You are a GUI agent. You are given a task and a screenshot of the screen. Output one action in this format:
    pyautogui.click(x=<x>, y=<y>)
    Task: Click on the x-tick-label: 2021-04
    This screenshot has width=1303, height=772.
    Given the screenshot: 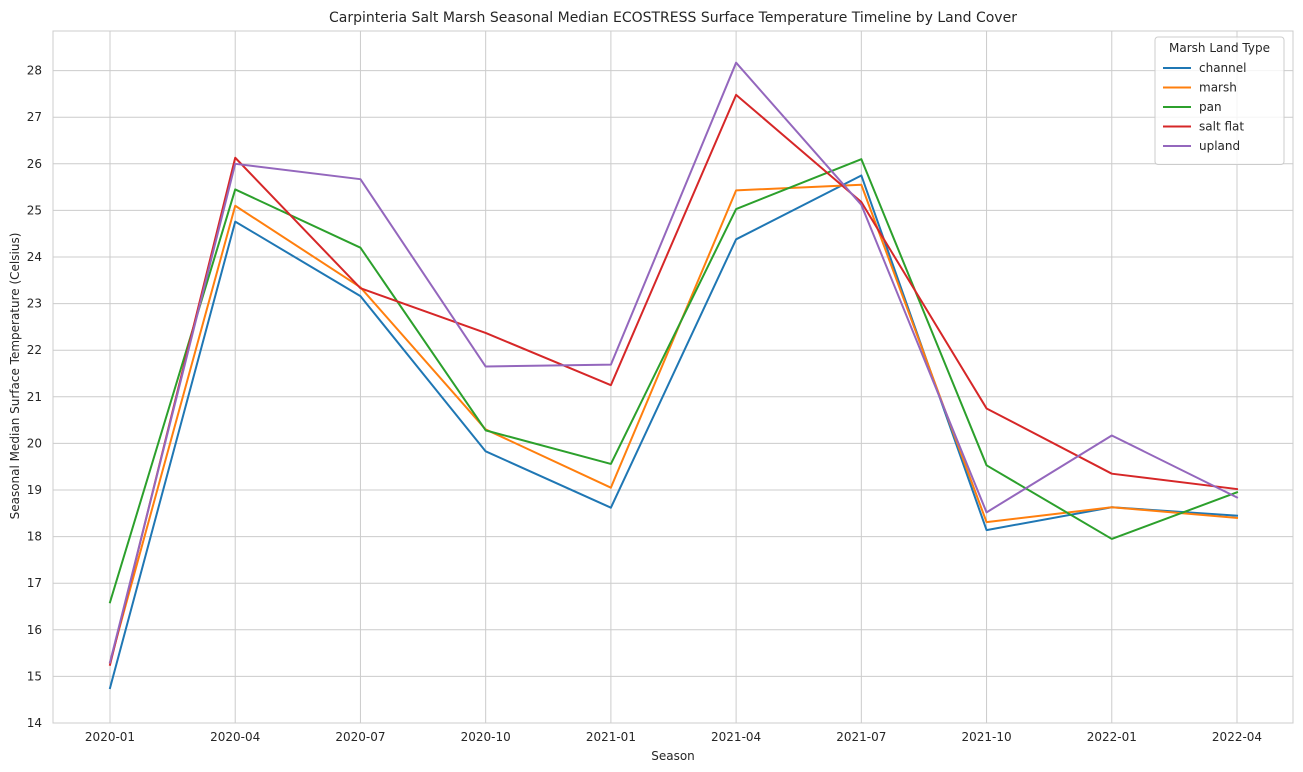 What is the action you would take?
    pyautogui.click(x=736, y=737)
    